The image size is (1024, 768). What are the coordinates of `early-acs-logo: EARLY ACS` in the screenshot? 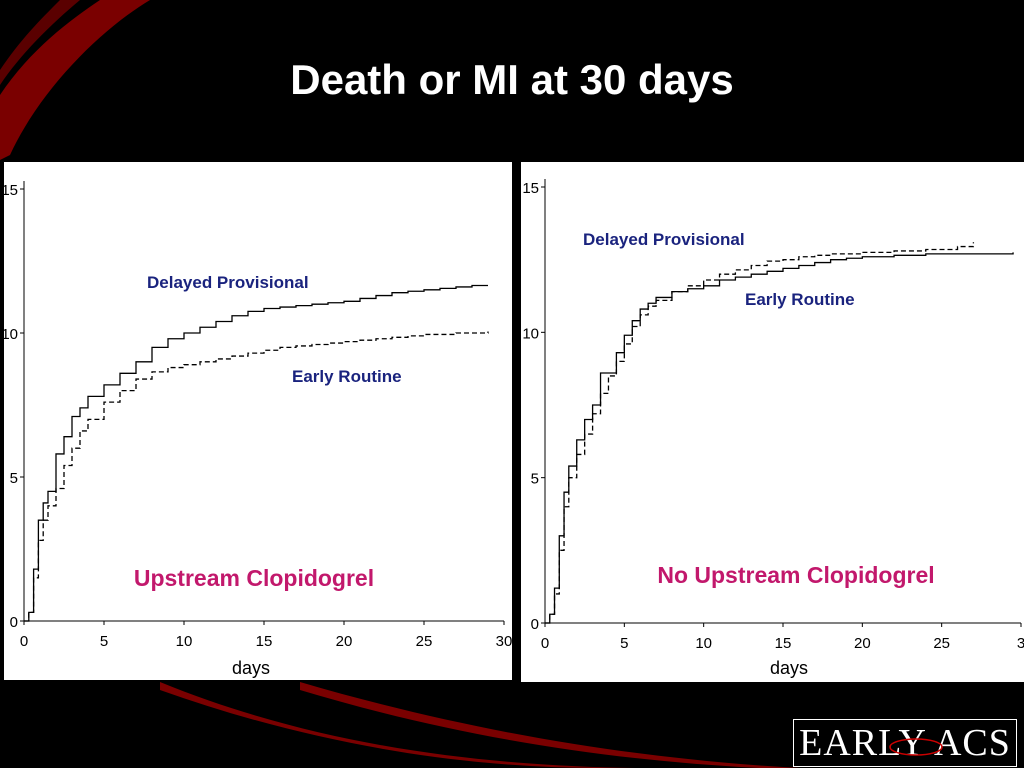 It's located at (905, 743).